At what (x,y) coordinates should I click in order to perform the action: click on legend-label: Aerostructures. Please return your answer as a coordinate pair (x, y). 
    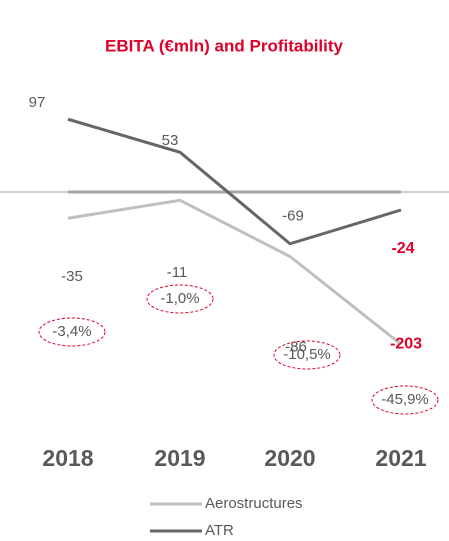
    Looking at the image, I should click on (254, 503).